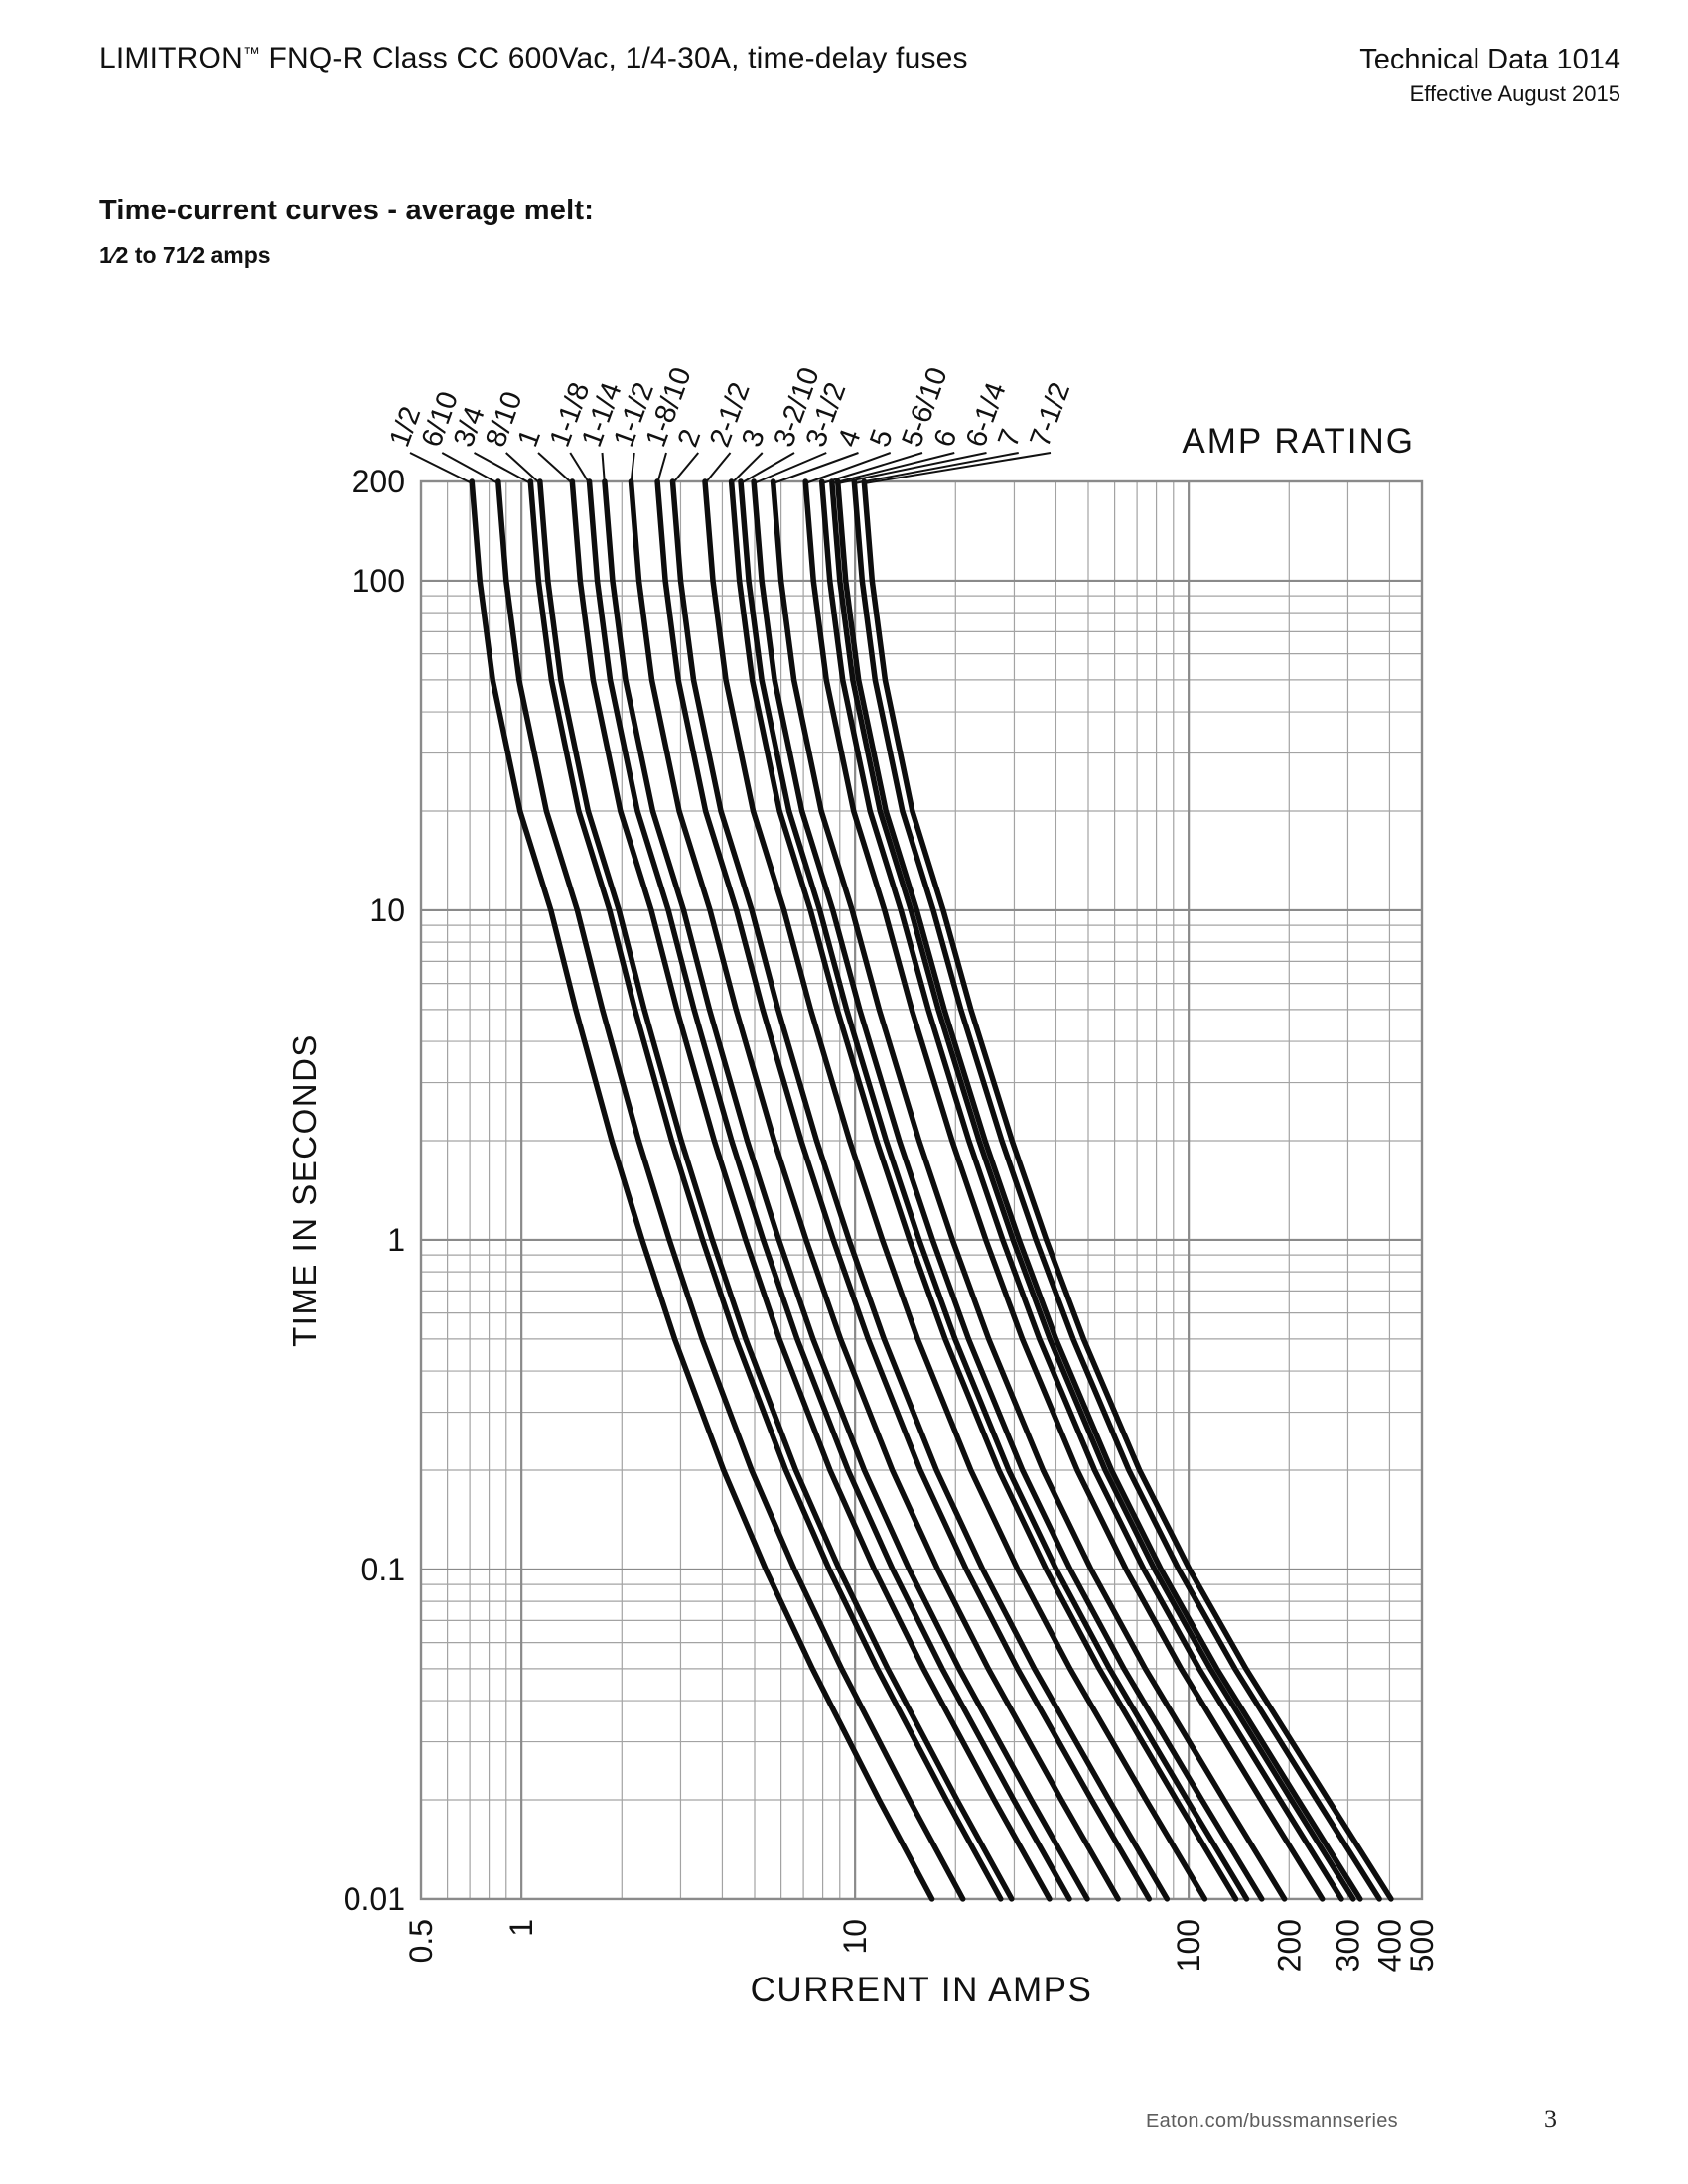 Image resolution: width=1688 pixels, height=2184 pixels. What do you see at coordinates (690, 438) in the screenshot?
I see `amp-label-2: 2` at bounding box center [690, 438].